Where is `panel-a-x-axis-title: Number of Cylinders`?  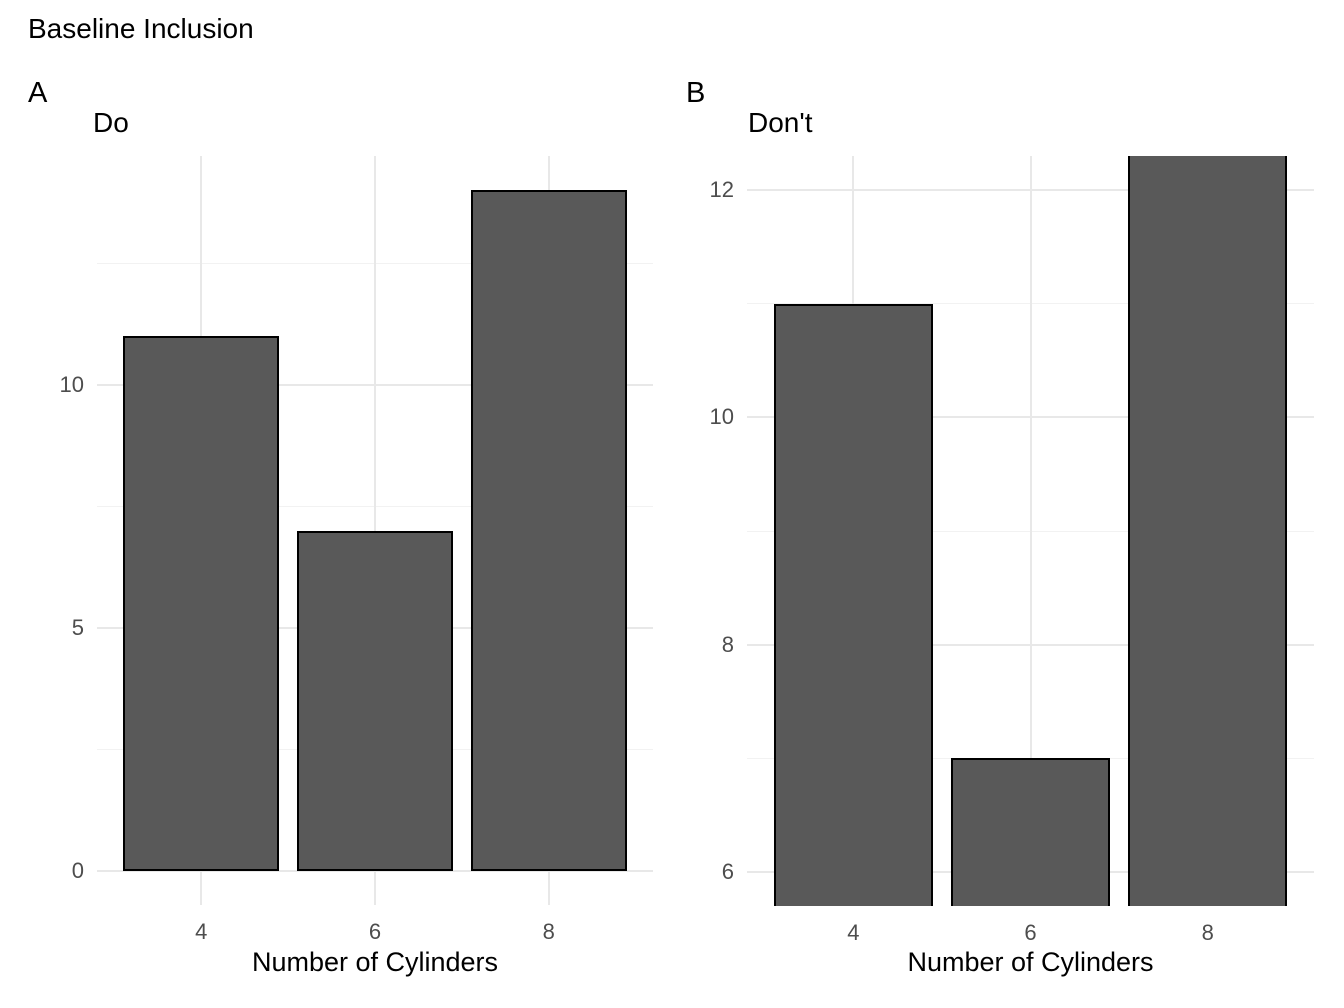 panel-a-x-axis-title: Number of Cylinders is located at coordinates (375, 962).